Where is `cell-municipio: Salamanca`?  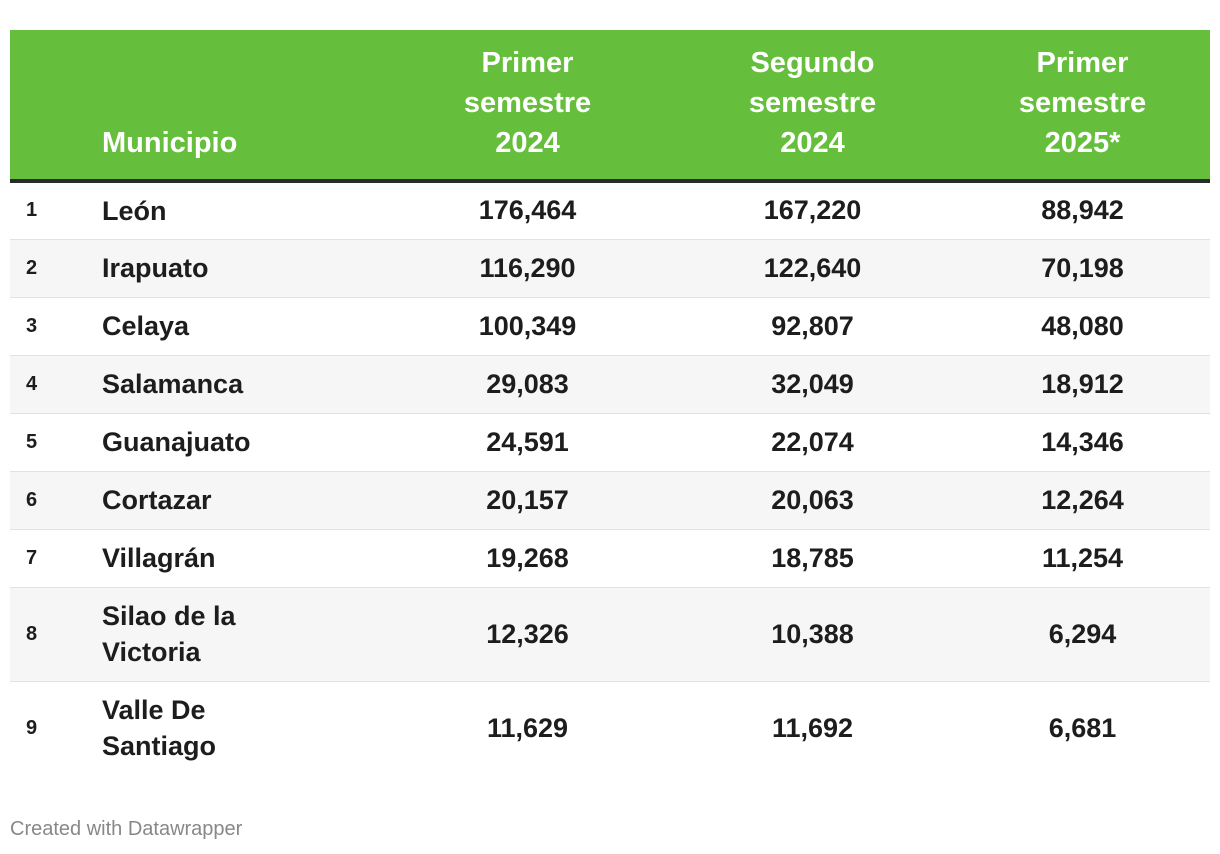
cell-municipio: Salamanca is located at coordinates (243, 384).